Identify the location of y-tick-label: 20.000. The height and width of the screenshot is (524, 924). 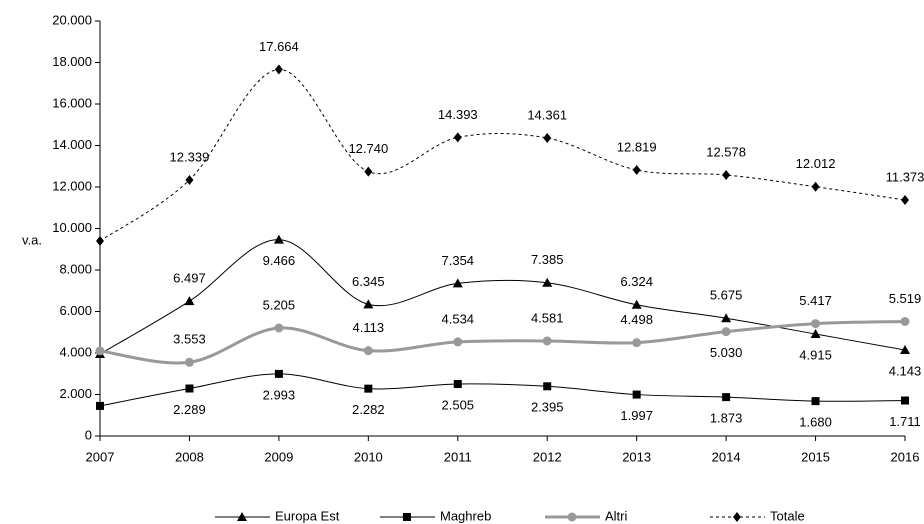
(72, 19).